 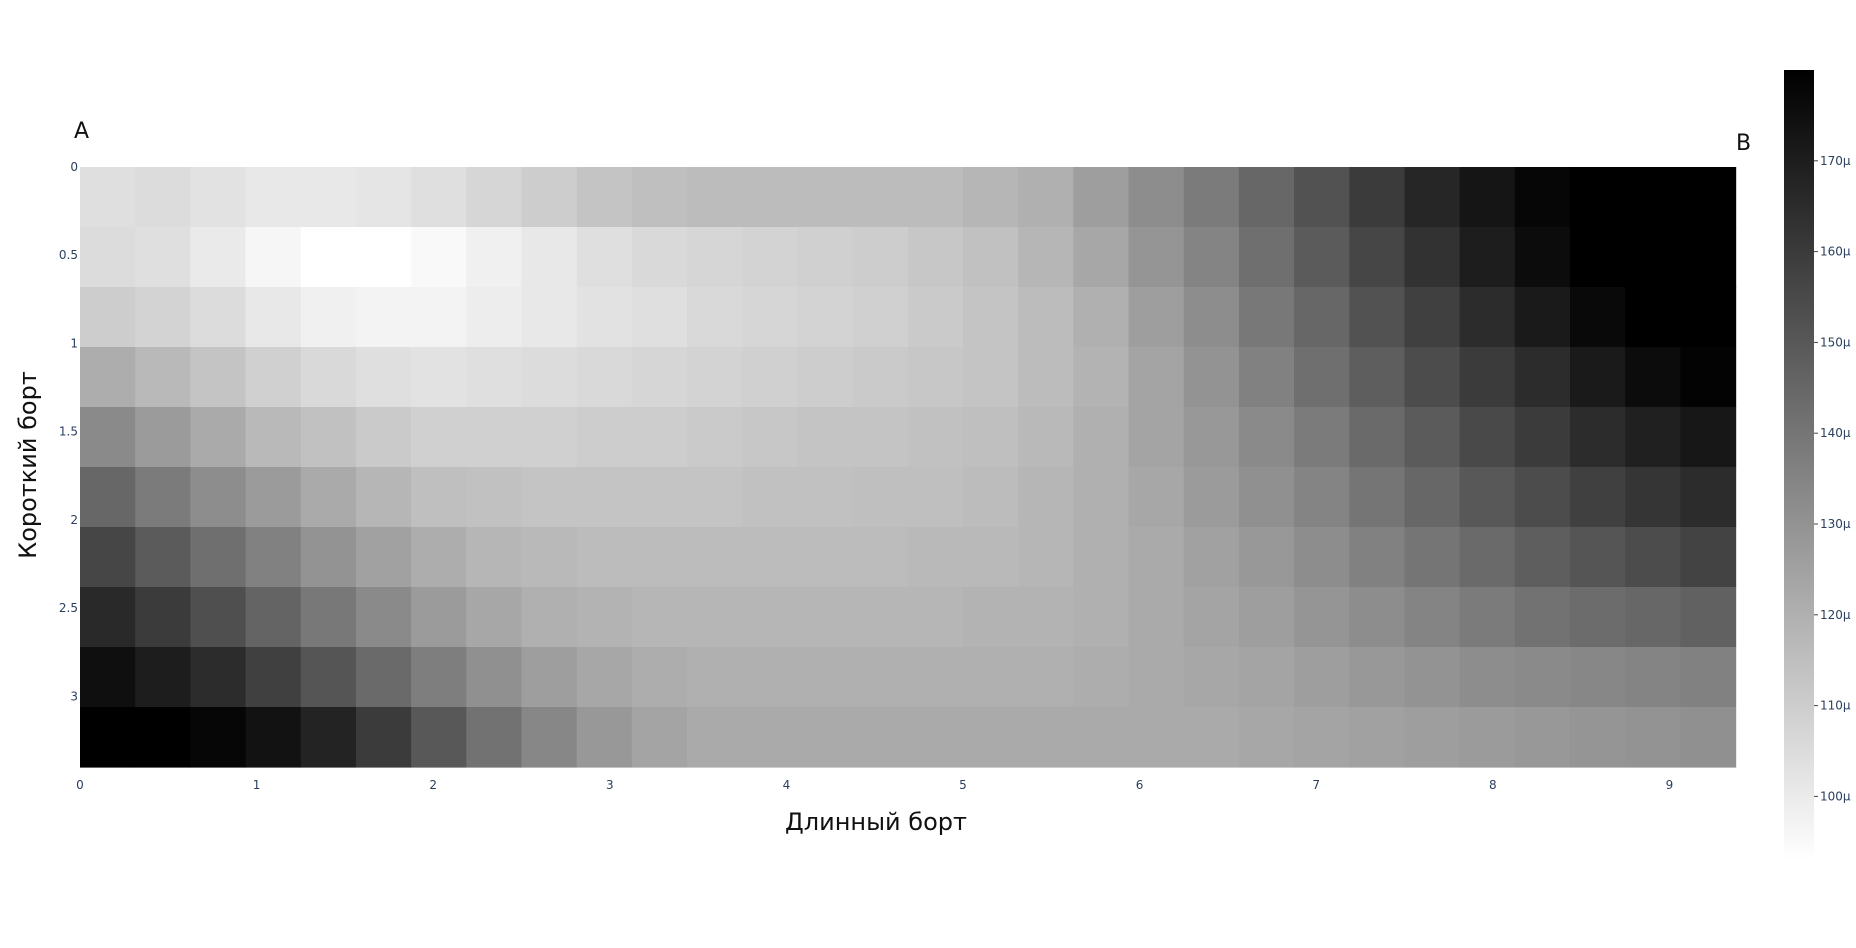 What do you see at coordinates (1835, 252) in the screenshot?
I see `colorbar-tick-label: 160μ` at bounding box center [1835, 252].